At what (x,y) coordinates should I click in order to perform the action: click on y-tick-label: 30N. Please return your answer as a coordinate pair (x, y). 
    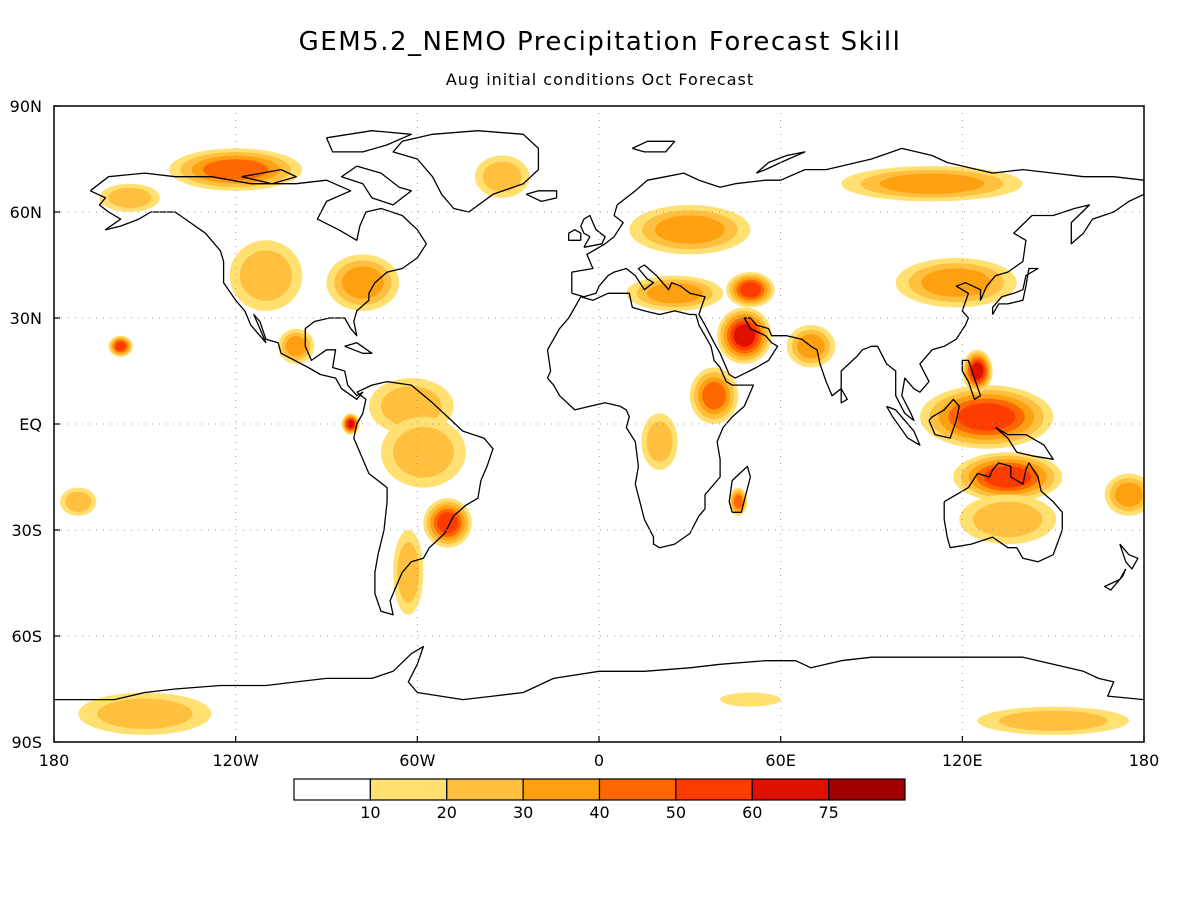
    Looking at the image, I should click on (26, 318).